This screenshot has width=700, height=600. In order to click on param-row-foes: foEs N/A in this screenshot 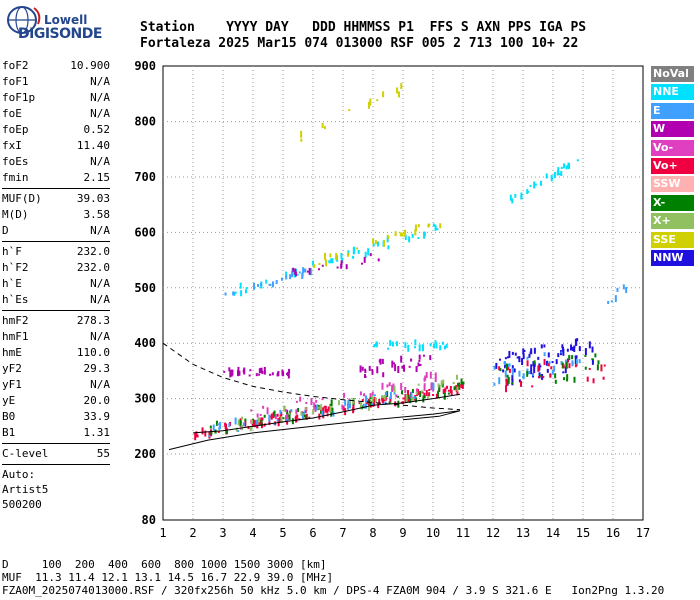, I will do `click(56, 162)`.